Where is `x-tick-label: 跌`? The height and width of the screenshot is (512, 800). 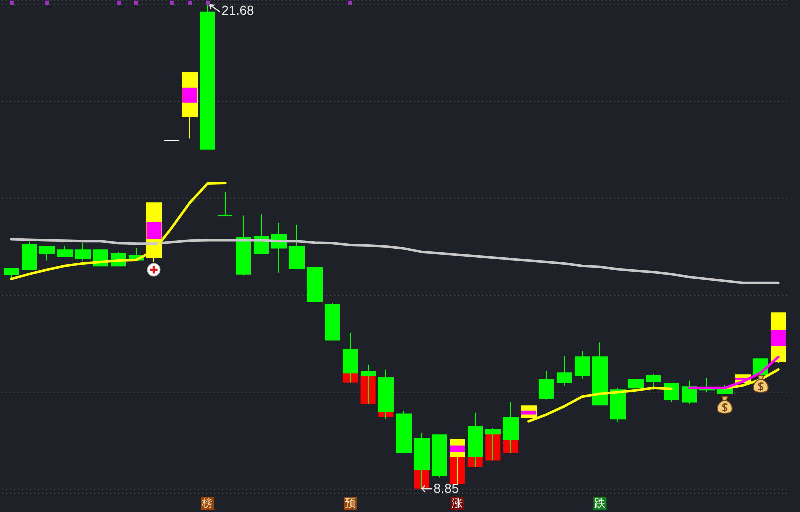 x-tick-label: 跌 is located at coordinates (600, 503).